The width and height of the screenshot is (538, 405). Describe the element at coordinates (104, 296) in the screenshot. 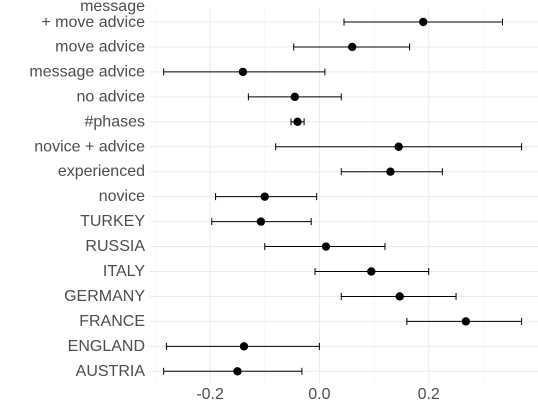

I see `y-tick-label: GERMANY` at that location.